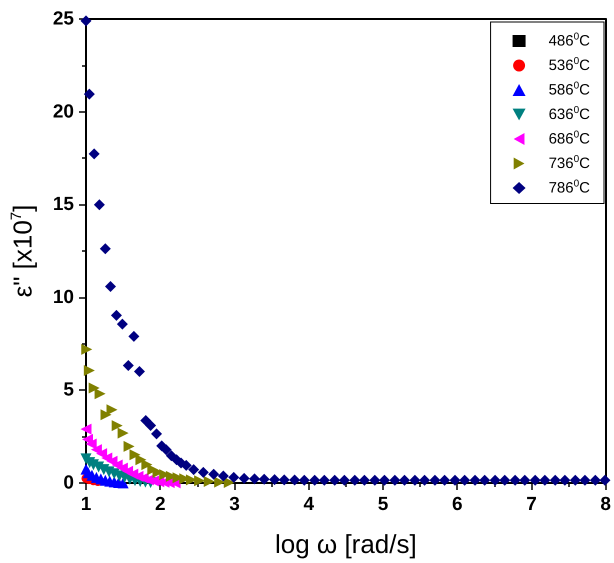  Describe the element at coordinates (68, 483) in the screenshot. I see `y-tick-label: 0` at that location.